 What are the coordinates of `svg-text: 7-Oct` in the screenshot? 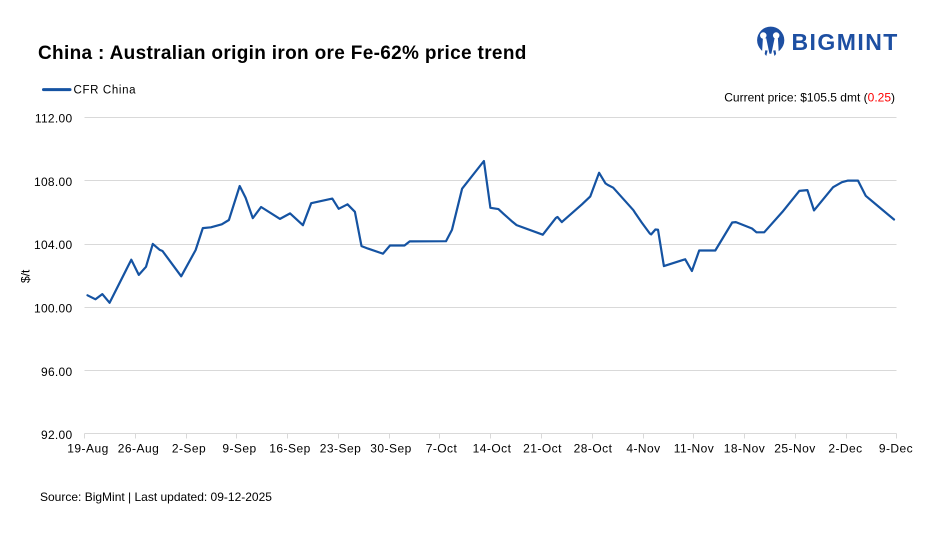 It's located at (442, 448).